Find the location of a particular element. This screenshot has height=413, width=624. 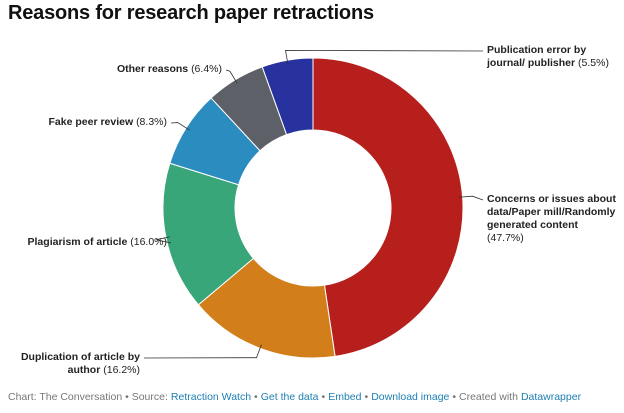

value-label: (16.2%) is located at coordinates (121, 370).